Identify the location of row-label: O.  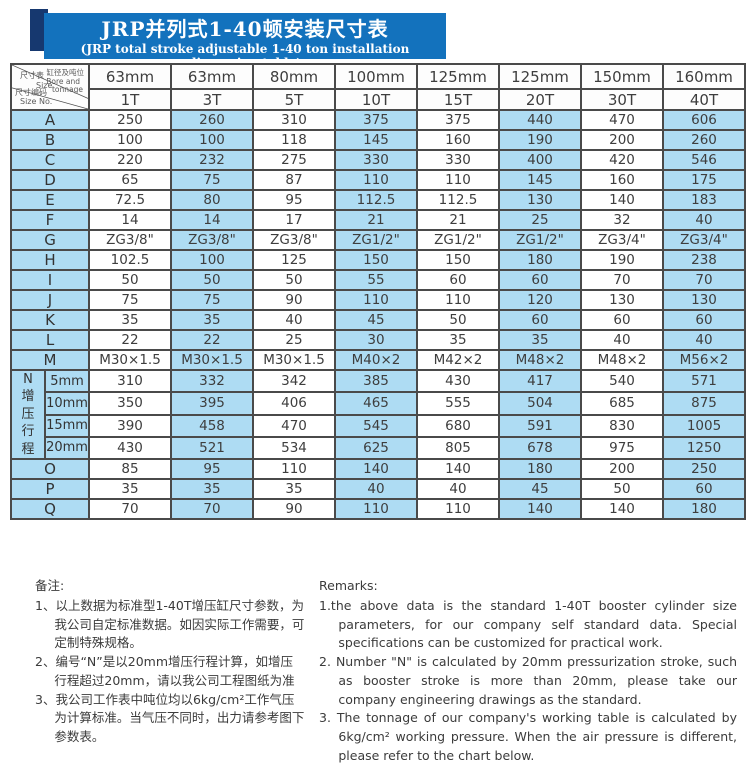
(50, 469).